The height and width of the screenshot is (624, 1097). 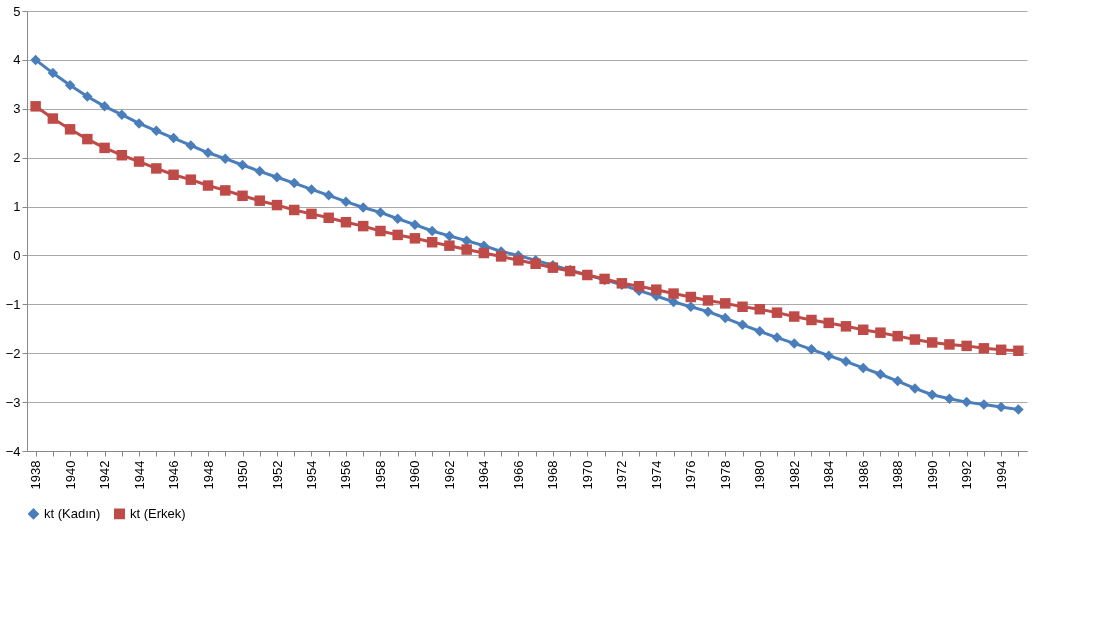 I want to click on x-tick-label: 1974, so click(x=656, y=475).